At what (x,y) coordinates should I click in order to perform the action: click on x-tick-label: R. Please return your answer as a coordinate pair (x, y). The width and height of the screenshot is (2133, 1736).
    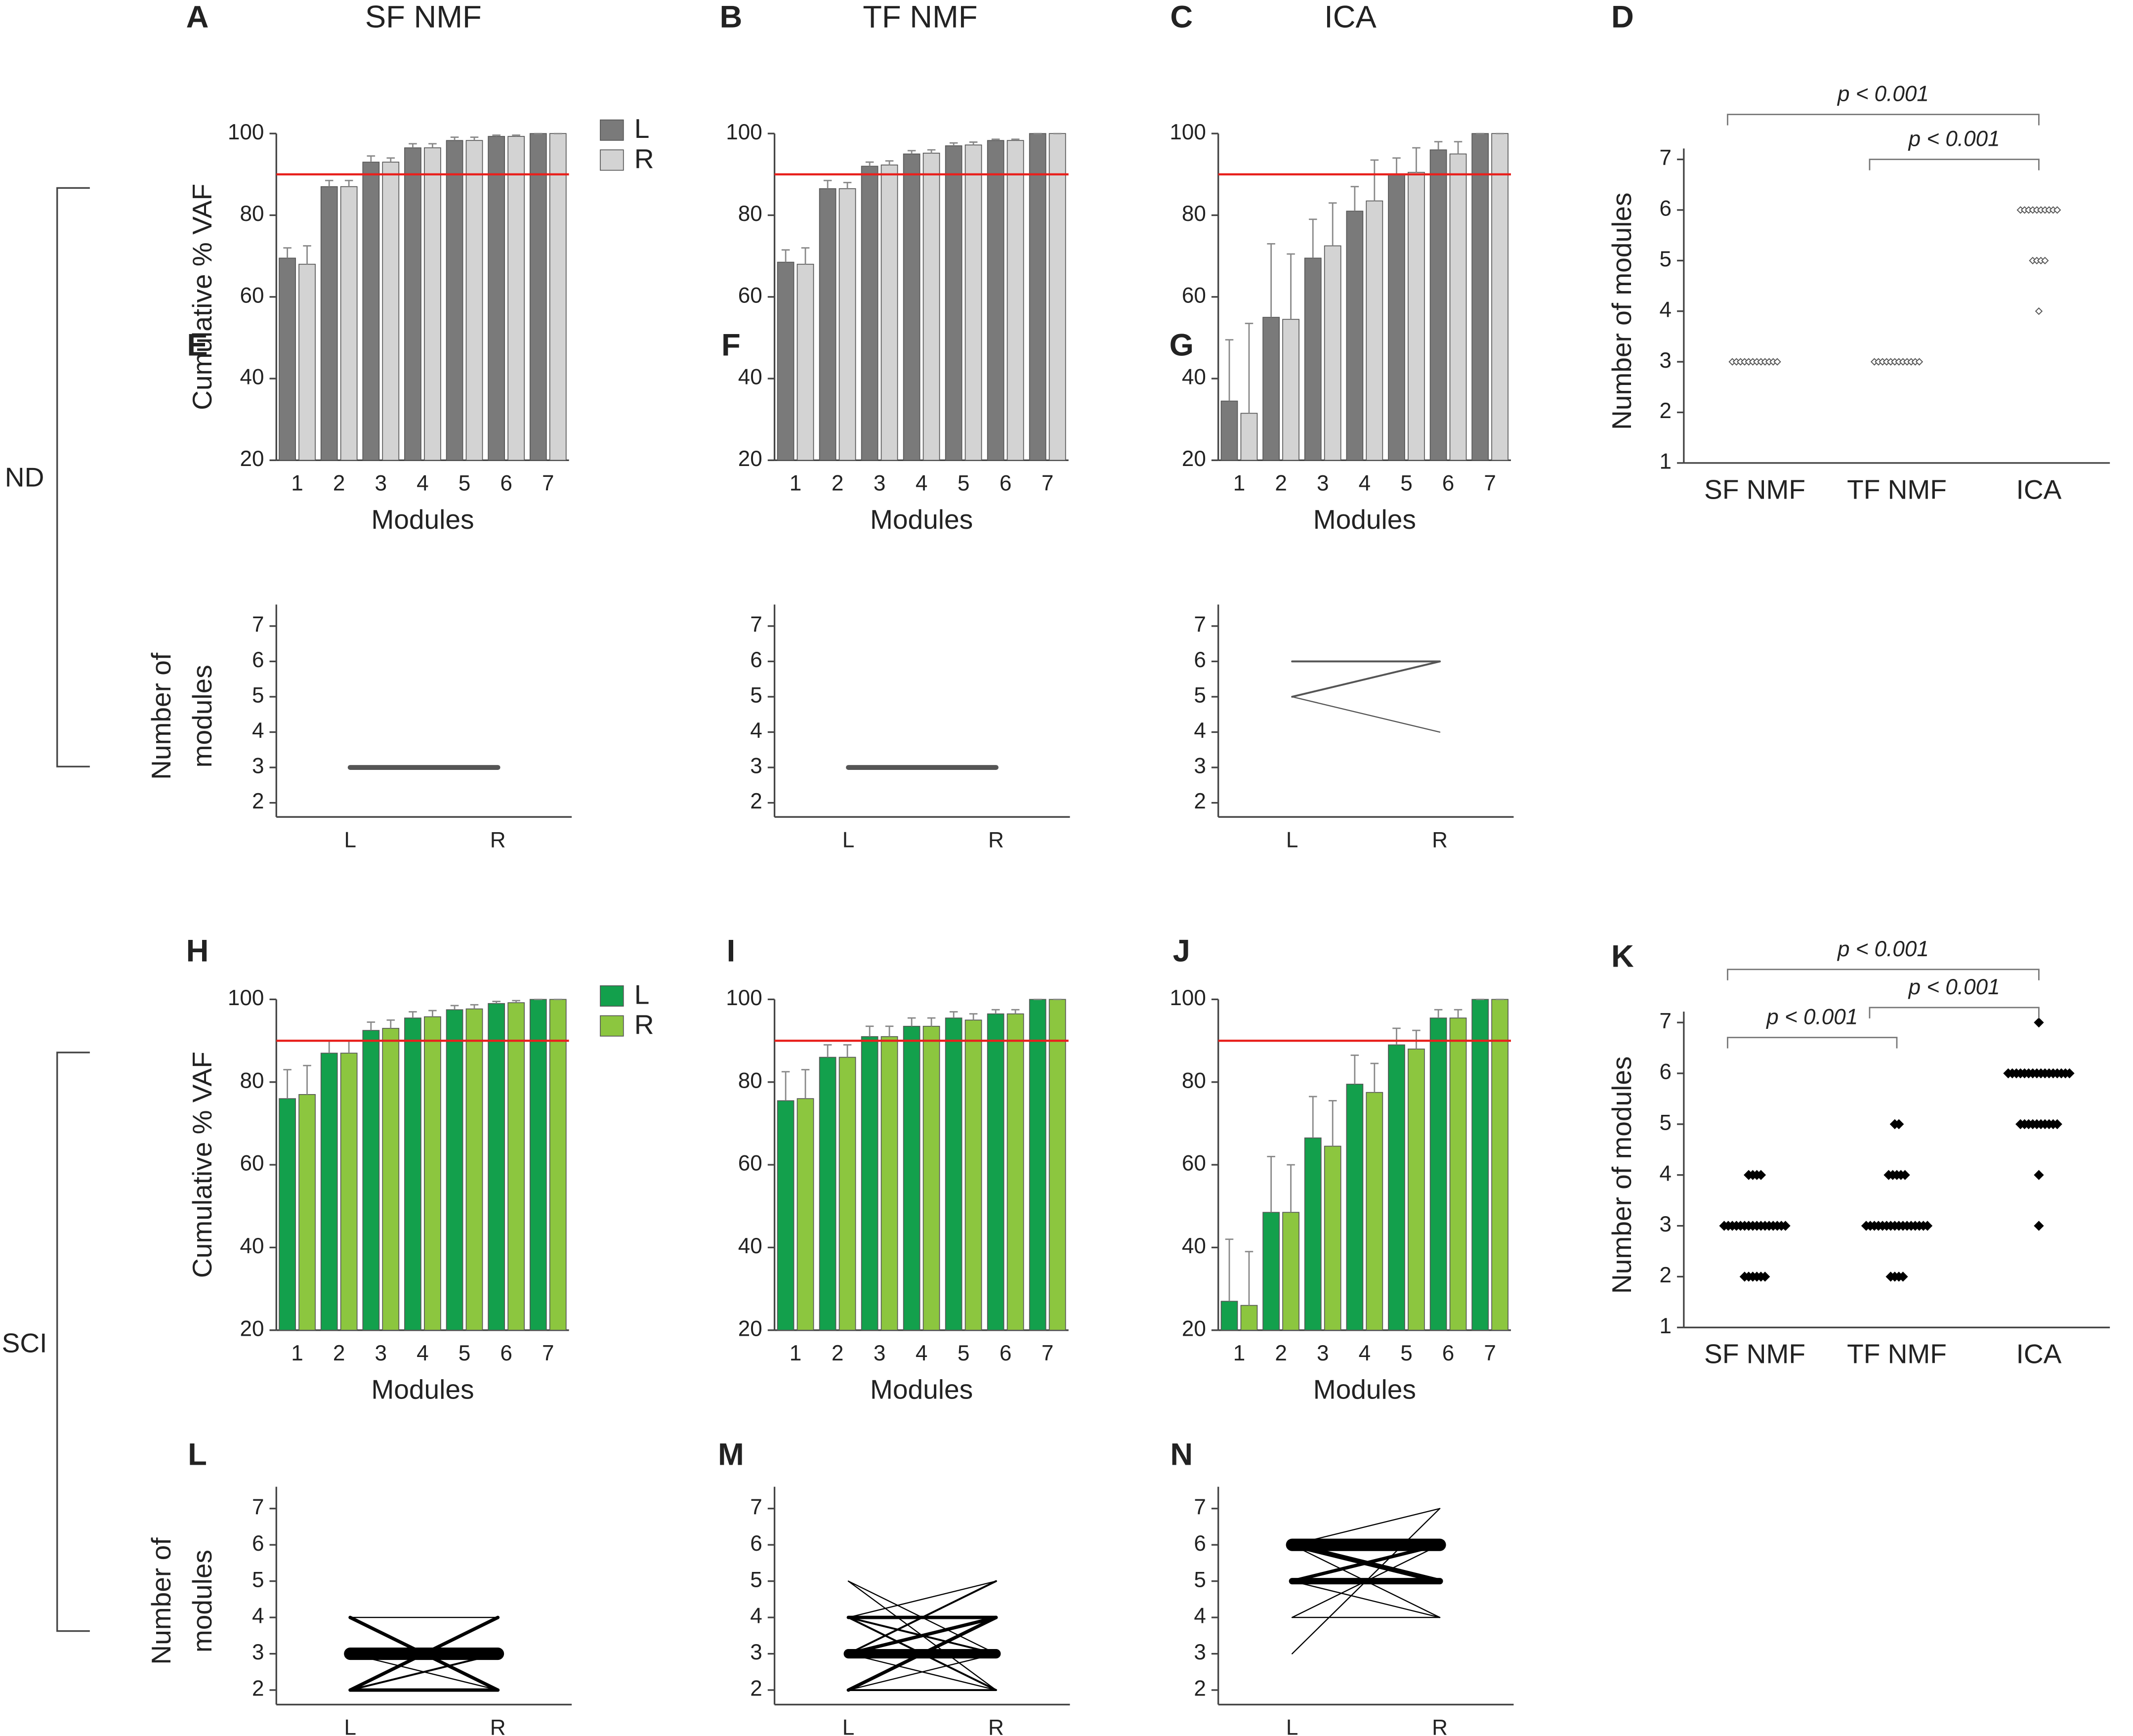
    Looking at the image, I should click on (498, 840).